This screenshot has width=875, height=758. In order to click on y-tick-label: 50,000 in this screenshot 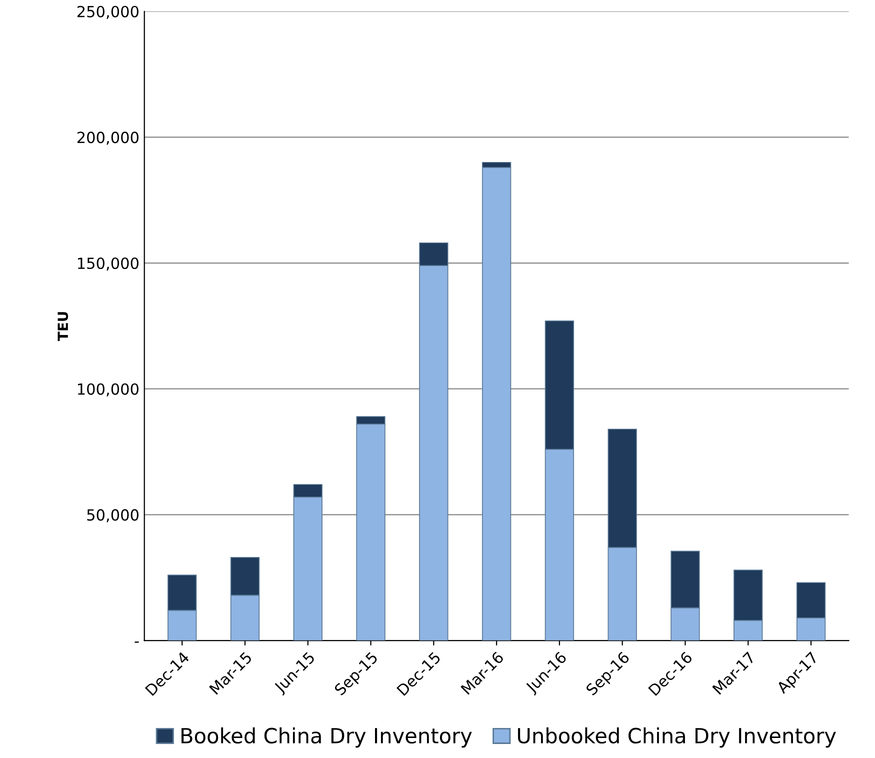, I will do `click(112, 515)`.